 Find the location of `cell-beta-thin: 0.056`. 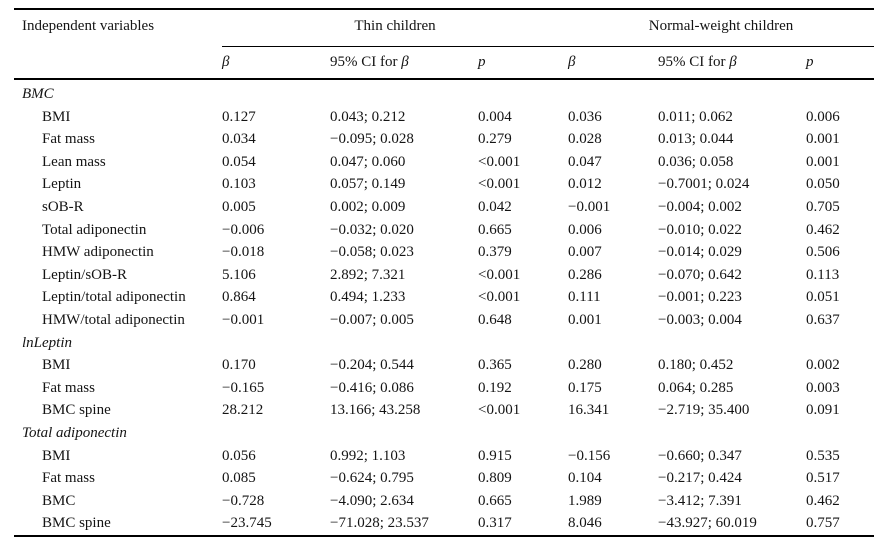

cell-beta-thin: 0.056 is located at coordinates (239, 455).